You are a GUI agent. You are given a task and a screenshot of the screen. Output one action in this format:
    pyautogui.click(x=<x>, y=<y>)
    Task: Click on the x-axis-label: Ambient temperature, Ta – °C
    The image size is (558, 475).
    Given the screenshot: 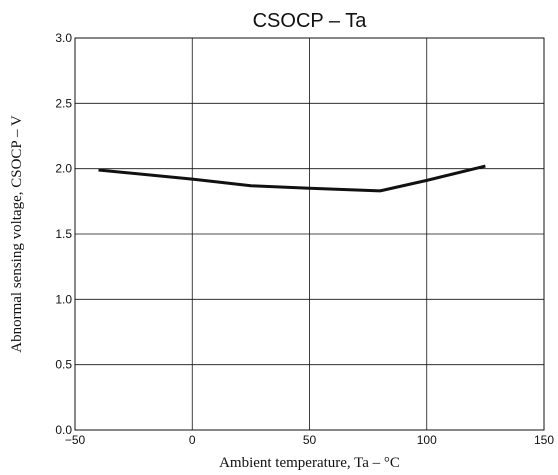 What is the action you would take?
    pyautogui.click(x=309, y=463)
    